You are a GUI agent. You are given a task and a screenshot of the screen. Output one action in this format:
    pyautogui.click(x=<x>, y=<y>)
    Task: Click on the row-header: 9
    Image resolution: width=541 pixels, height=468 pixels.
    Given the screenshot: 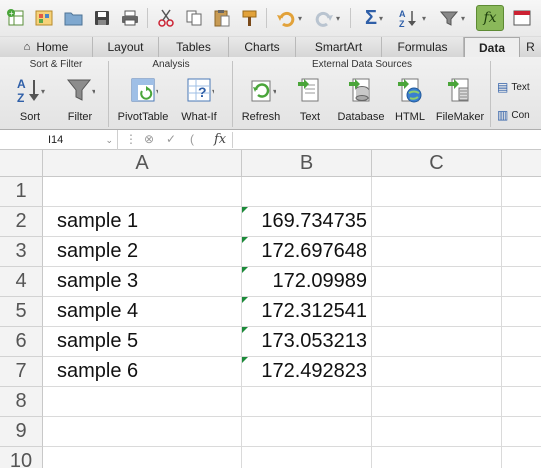 What is the action you would take?
    pyautogui.click(x=21, y=432)
    